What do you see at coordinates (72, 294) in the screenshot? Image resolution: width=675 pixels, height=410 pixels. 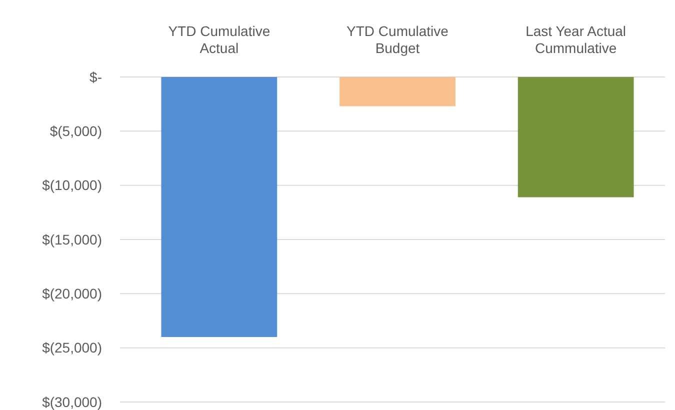 I see `y-tick-label: $(20,000)` at bounding box center [72, 294].